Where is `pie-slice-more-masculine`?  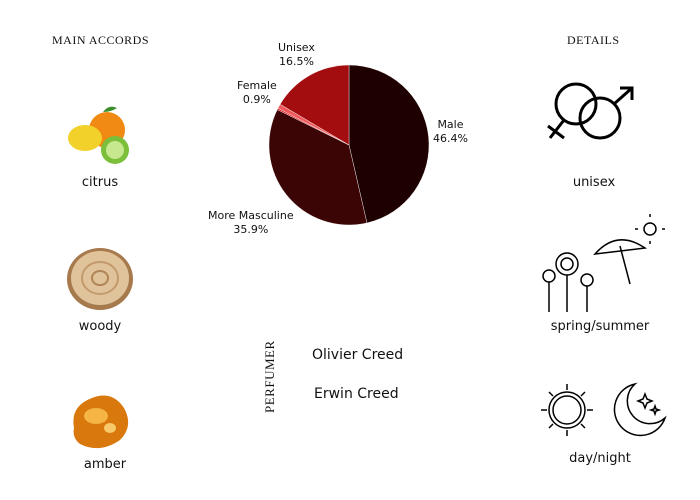
pie-slice-more-masculine is located at coordinates (318, 167).